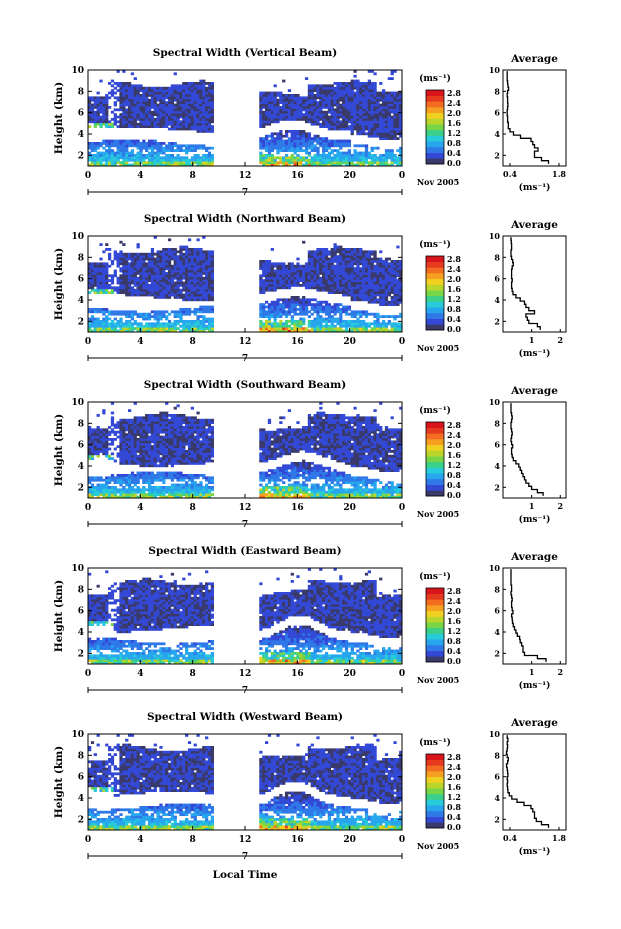 The width and height of the screenshot is (621, 929). I want to click on x-tick-label: 20, so click(349, 342).